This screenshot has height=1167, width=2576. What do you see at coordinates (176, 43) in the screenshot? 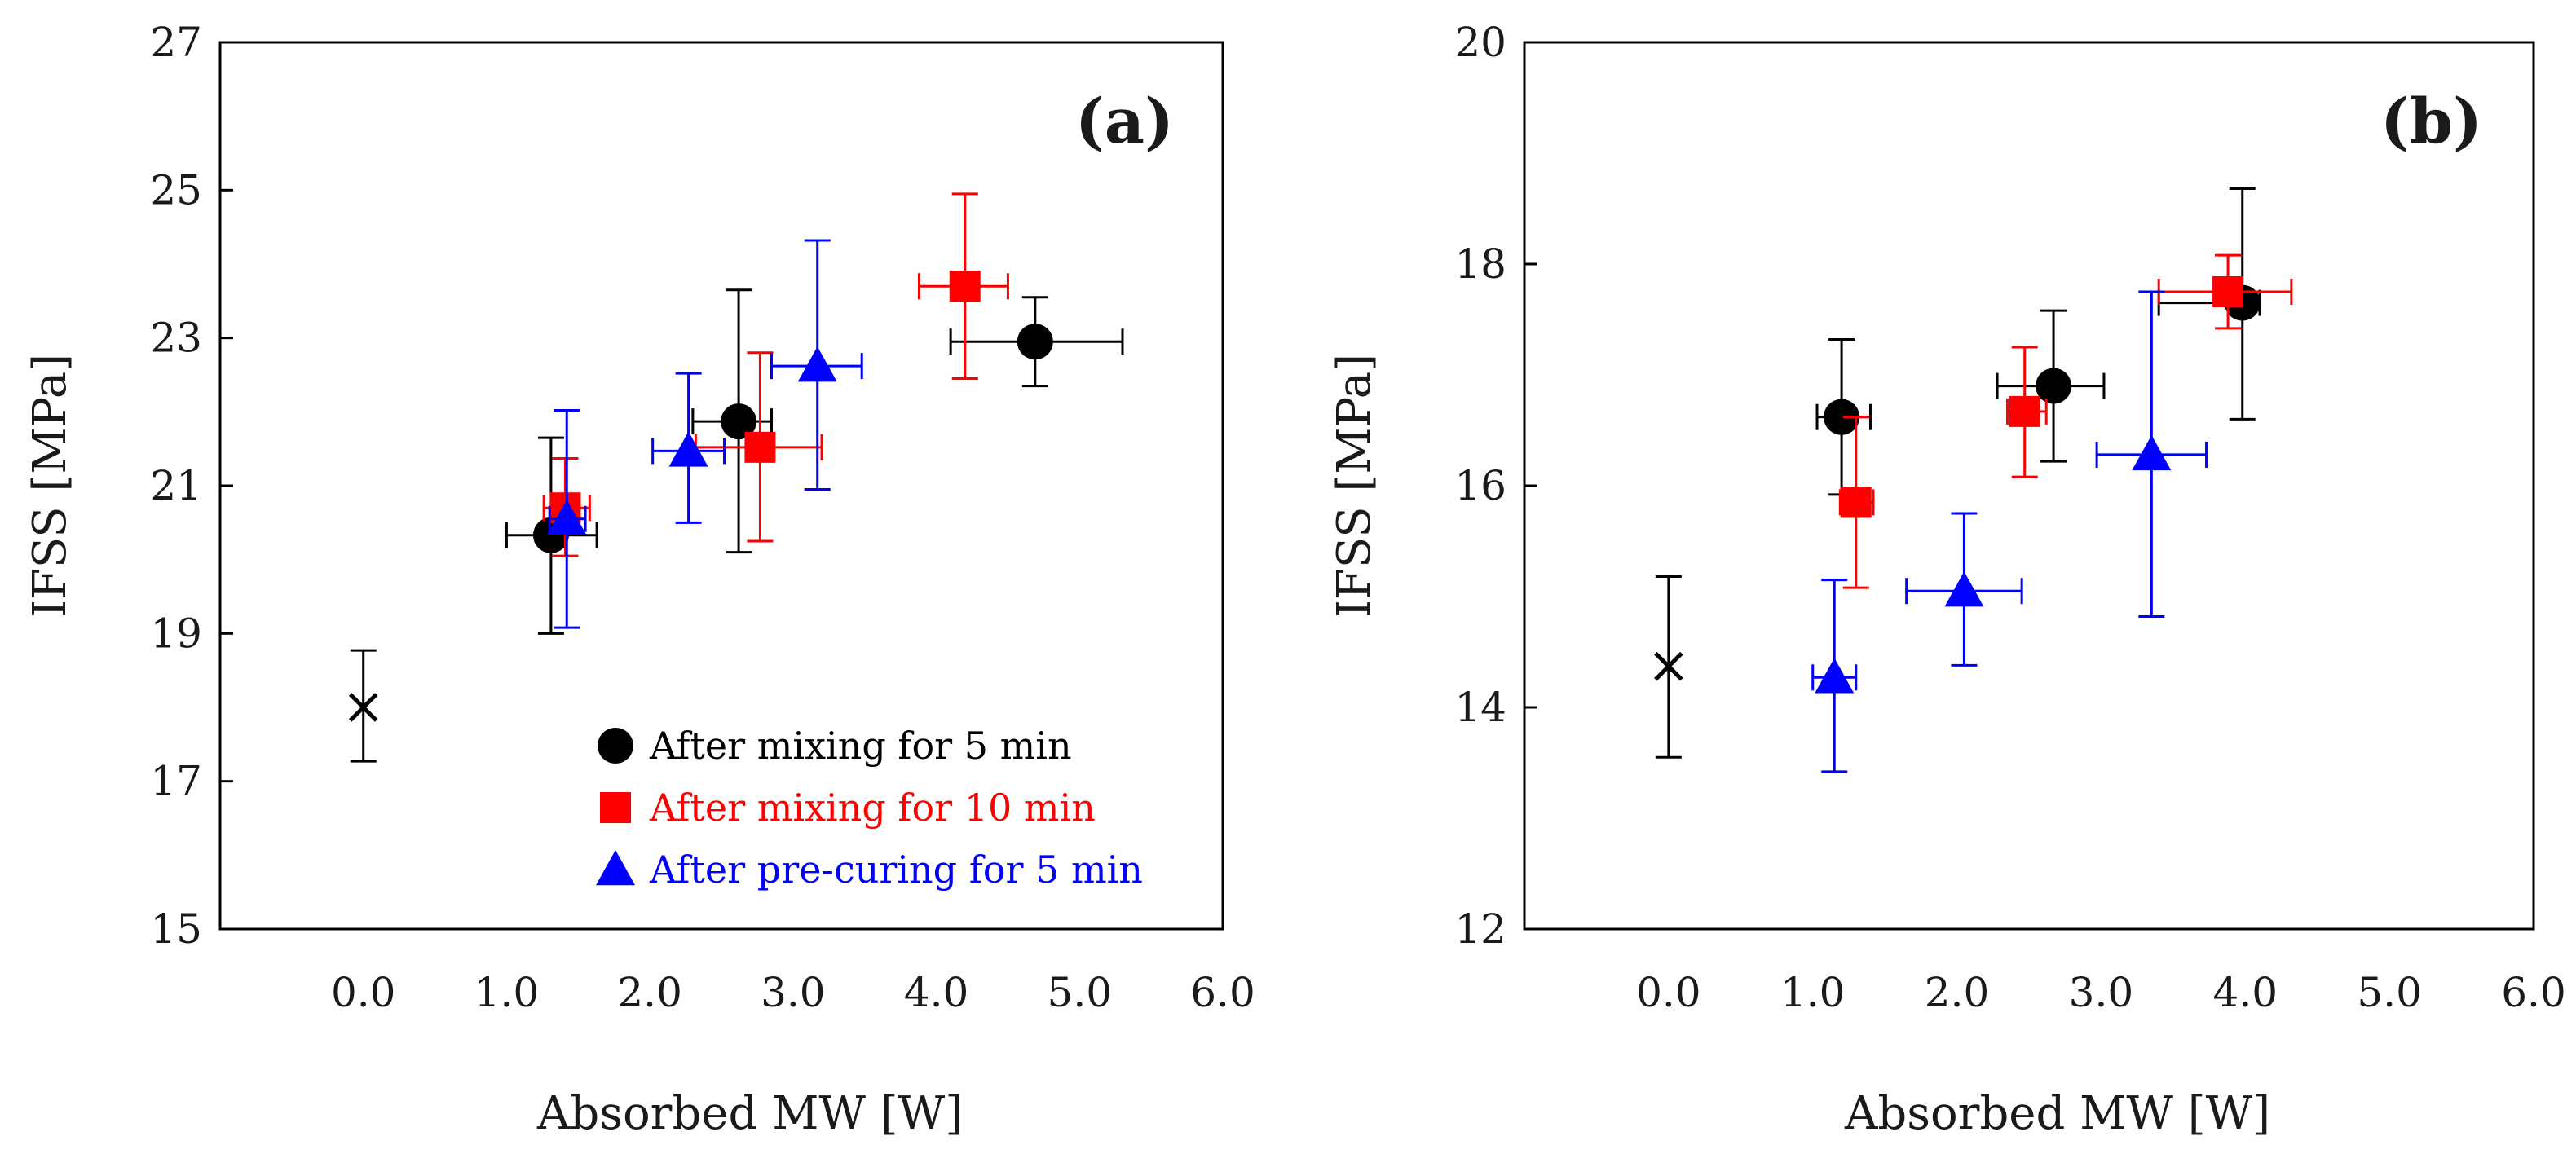
I see `panel-a-y-tick-label: 27` at bounding box center [176, 43].